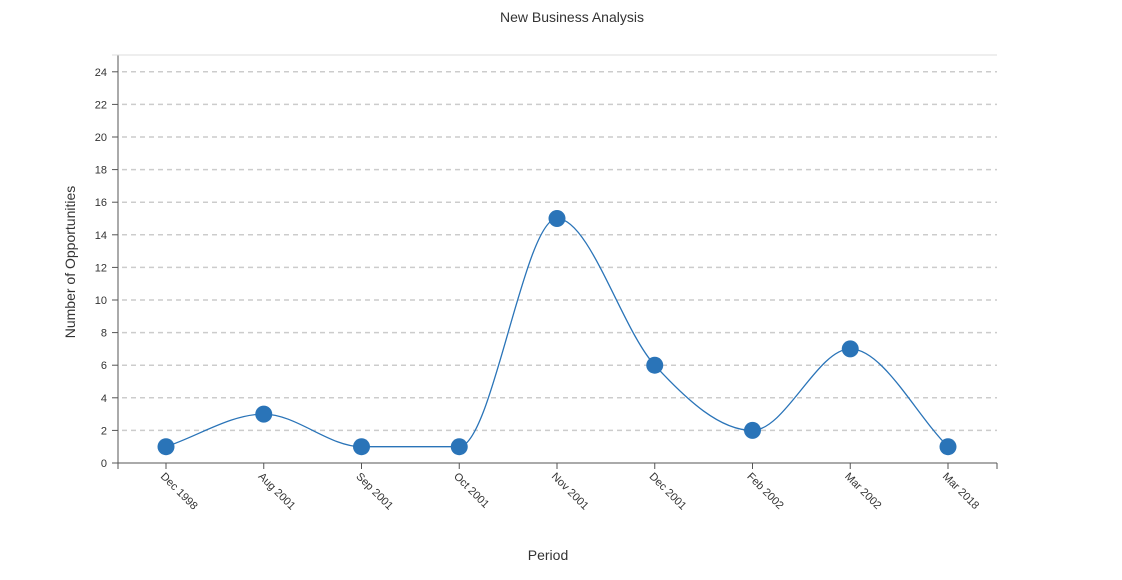 The image size is (1122, 580). Describe the element at coordinates (101, 171) in the screenshot. I see `y-tick-label: 18` at that location.